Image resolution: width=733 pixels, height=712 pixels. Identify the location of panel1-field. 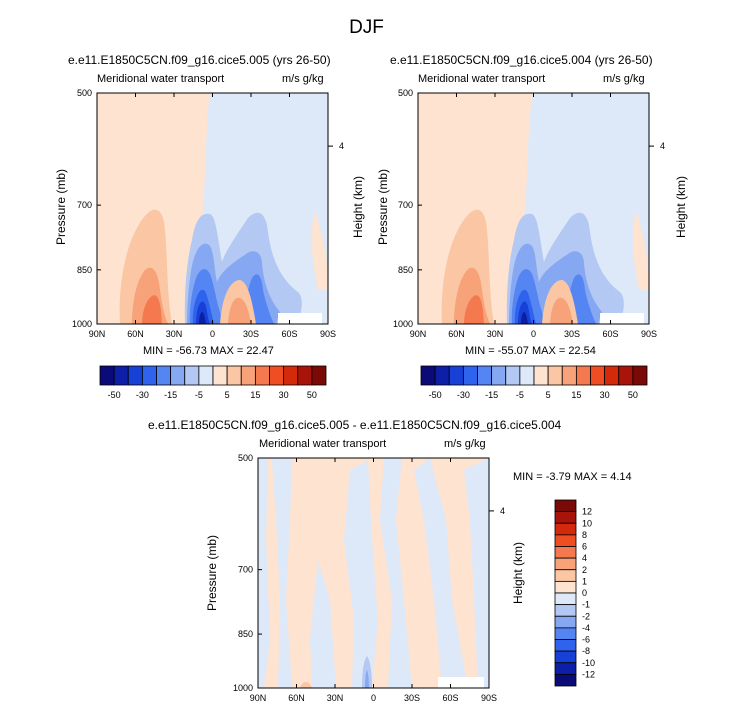
(212, 208).